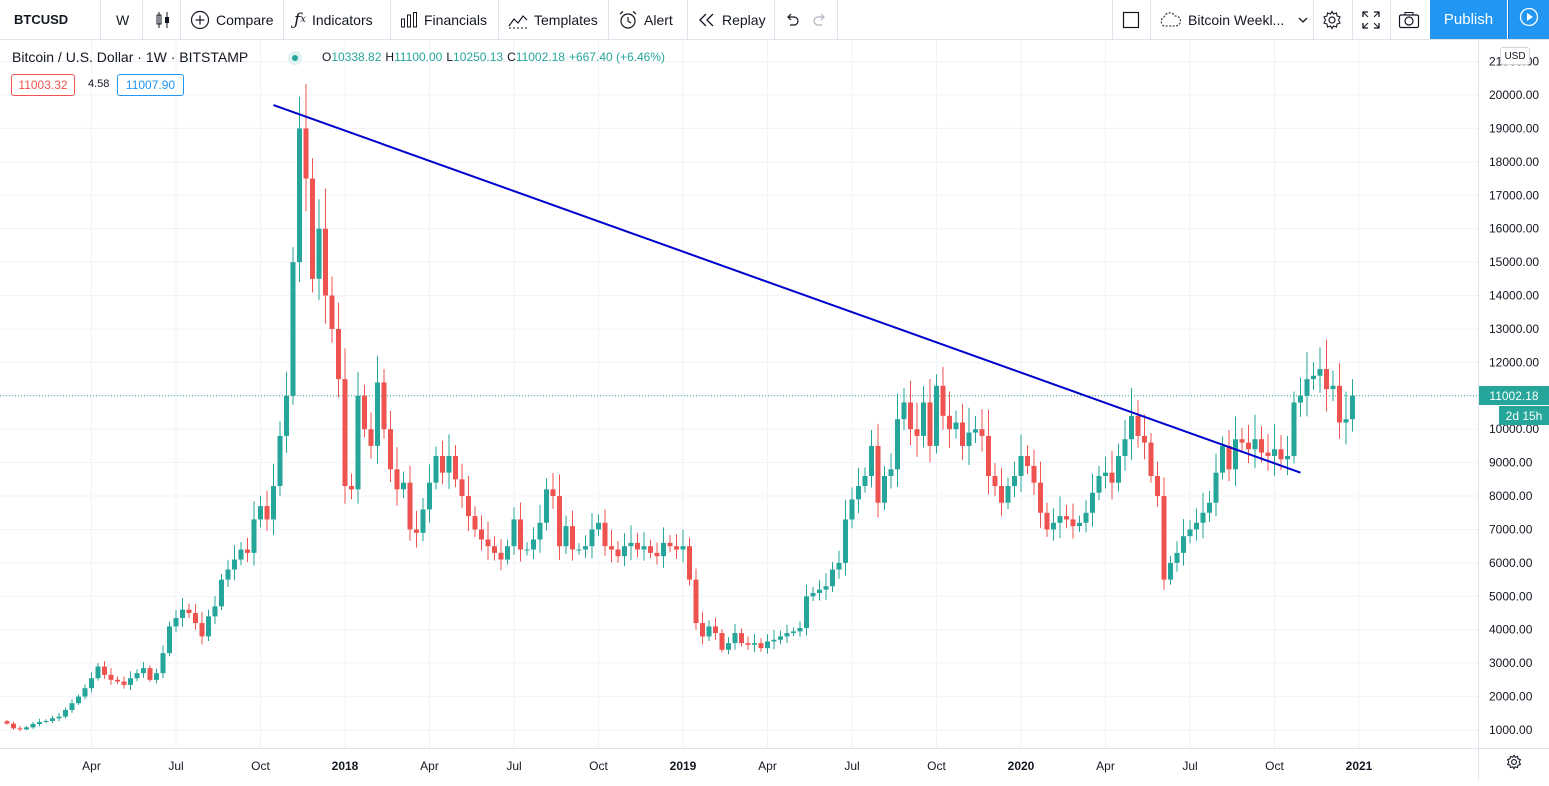 This screenshot has width=1549, height=786. I want to click on templates-button: Templates, so click(553, 19).